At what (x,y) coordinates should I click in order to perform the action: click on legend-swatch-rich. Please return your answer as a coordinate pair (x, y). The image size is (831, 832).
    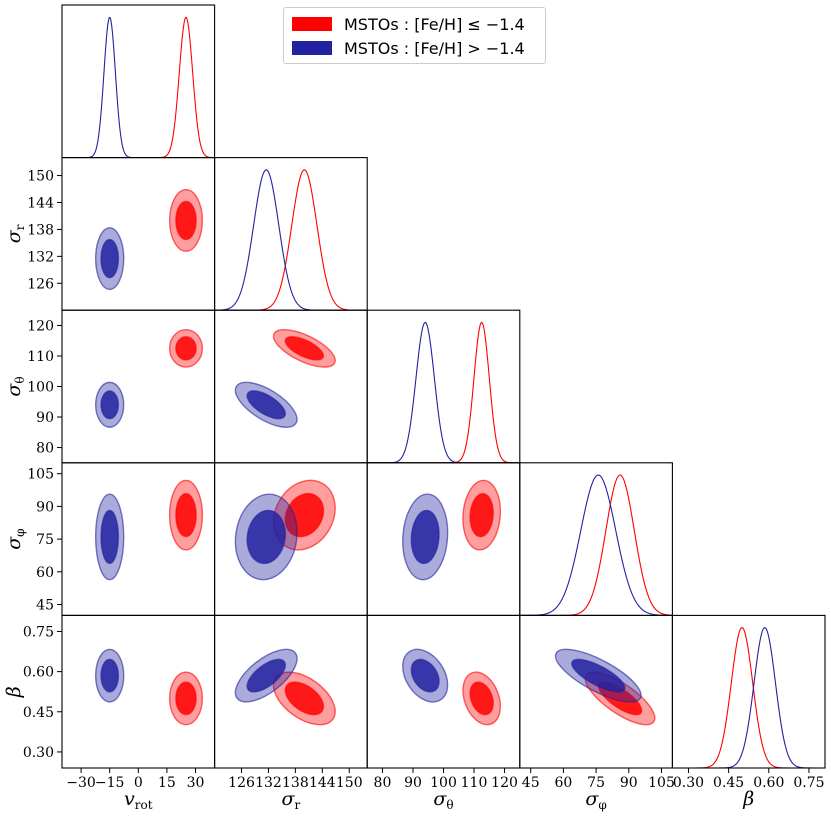
    Looking at the image, I should click on (312, 48).